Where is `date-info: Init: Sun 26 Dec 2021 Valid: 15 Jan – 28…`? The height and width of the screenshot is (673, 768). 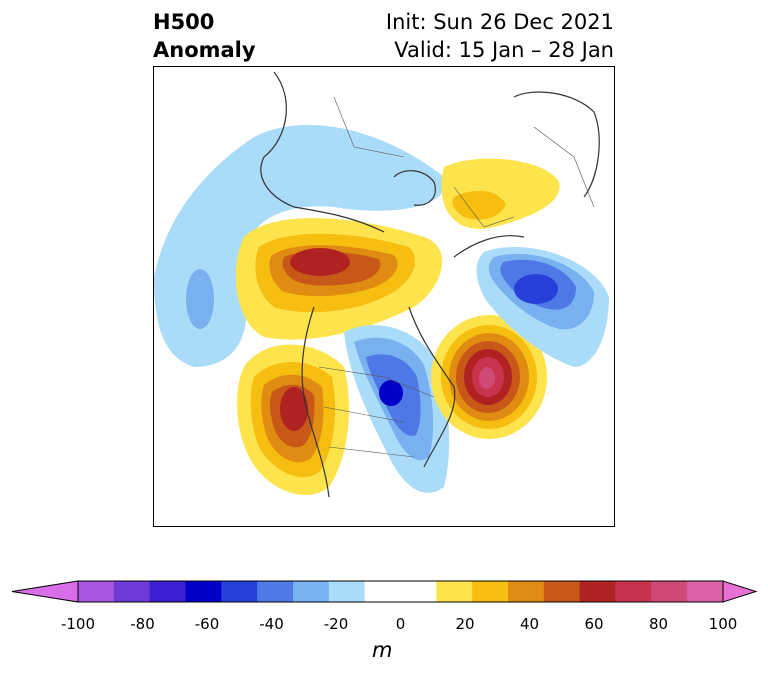 date-info: Init: Sun 26 Dec 2021 Valid: 15 Jan – 28… is located at coordinates (500, 36).